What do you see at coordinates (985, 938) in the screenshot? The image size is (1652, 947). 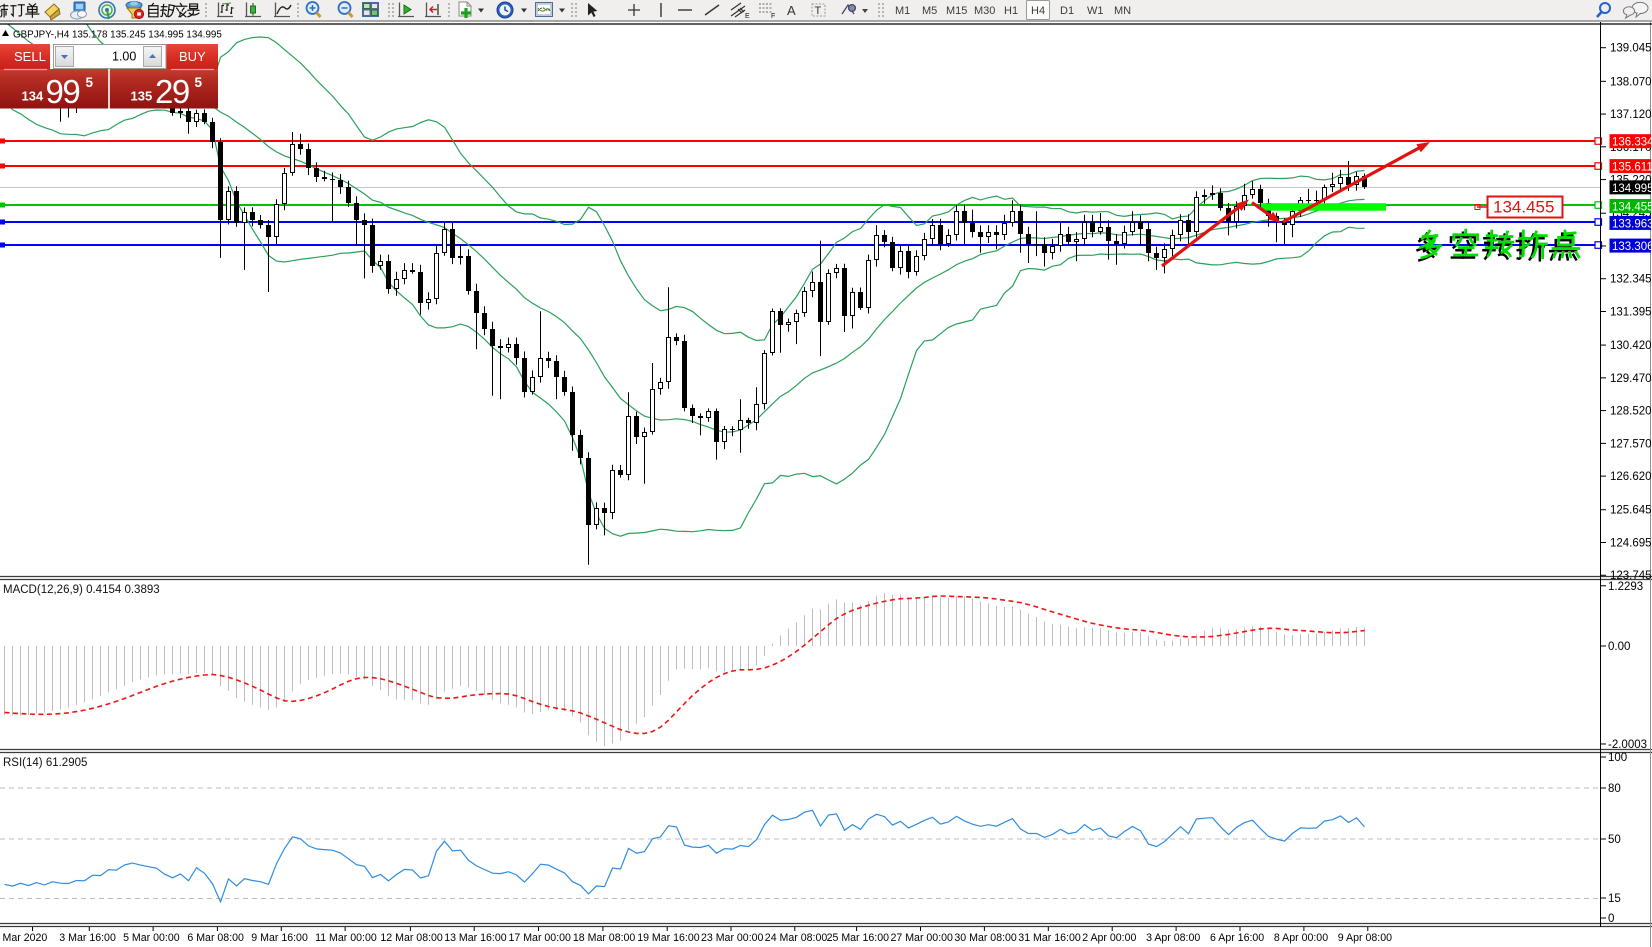 I see `svg-text: 30 Mar 08:00` at bounding box center [985, 938].